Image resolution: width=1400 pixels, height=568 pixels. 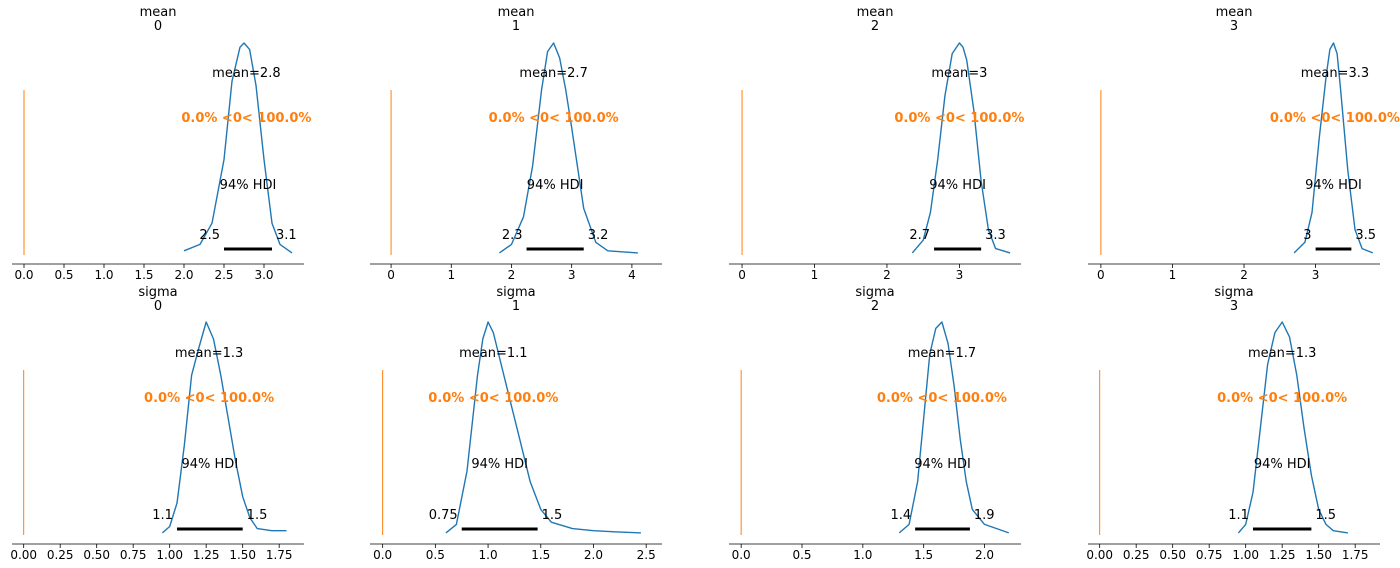 I want to click on hdi-low-label: 3, so click(x=1307, y=235).